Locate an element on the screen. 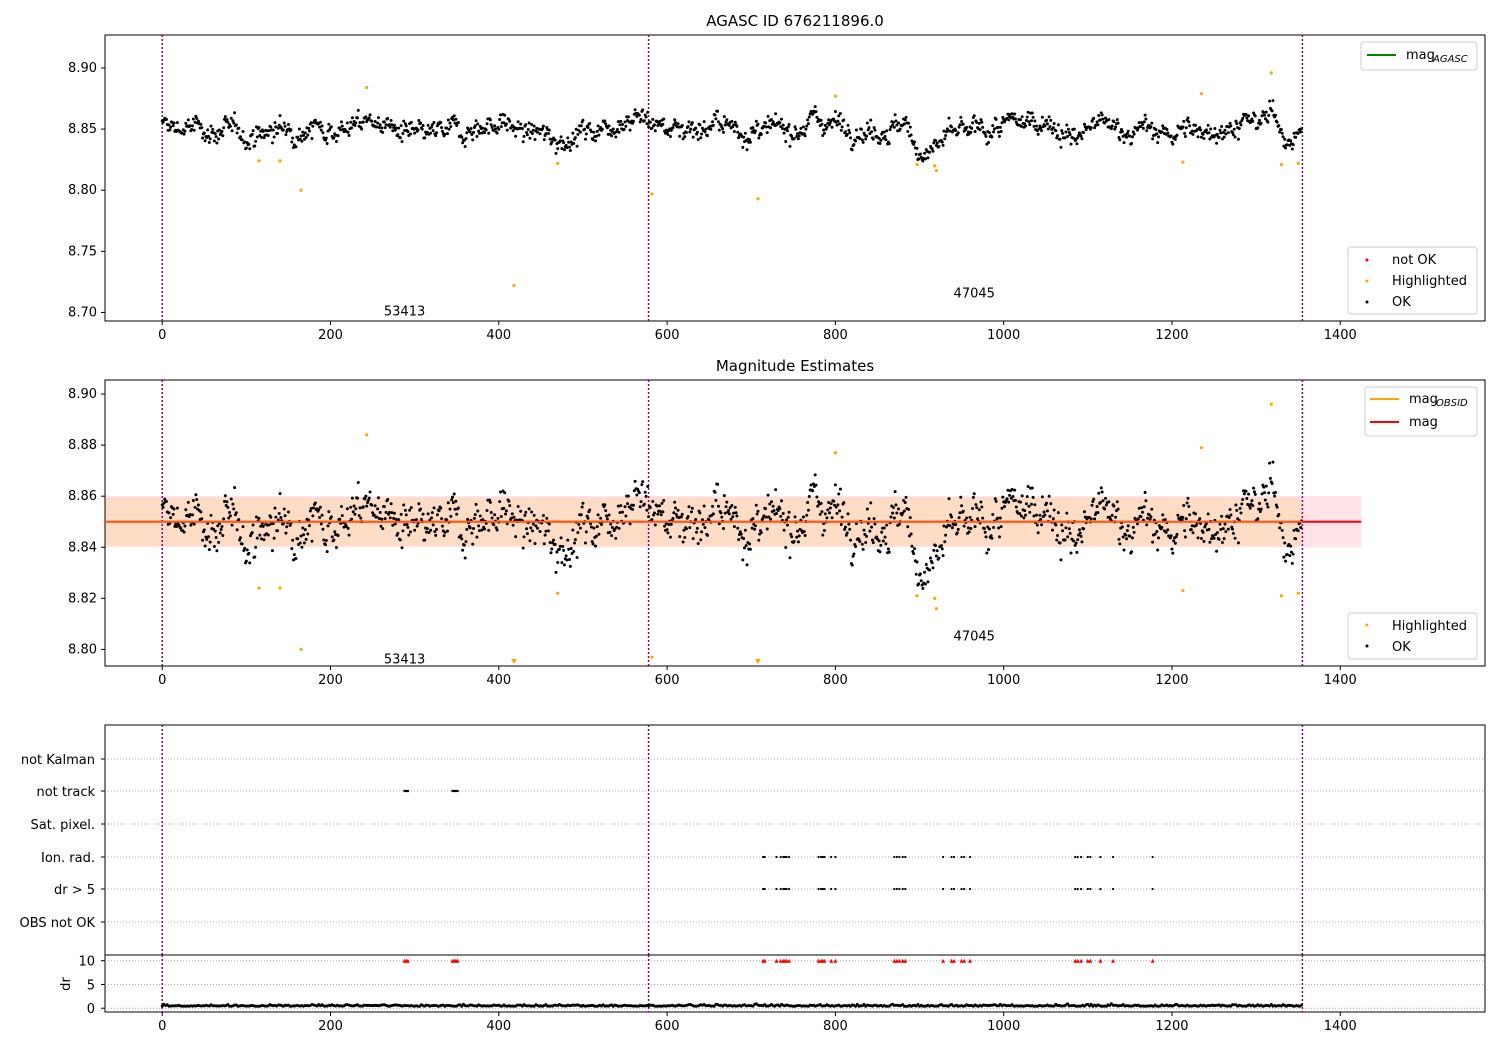 This screenshot has width=1500, height=1050. highlighted-point is located at coordinates (259, 588).